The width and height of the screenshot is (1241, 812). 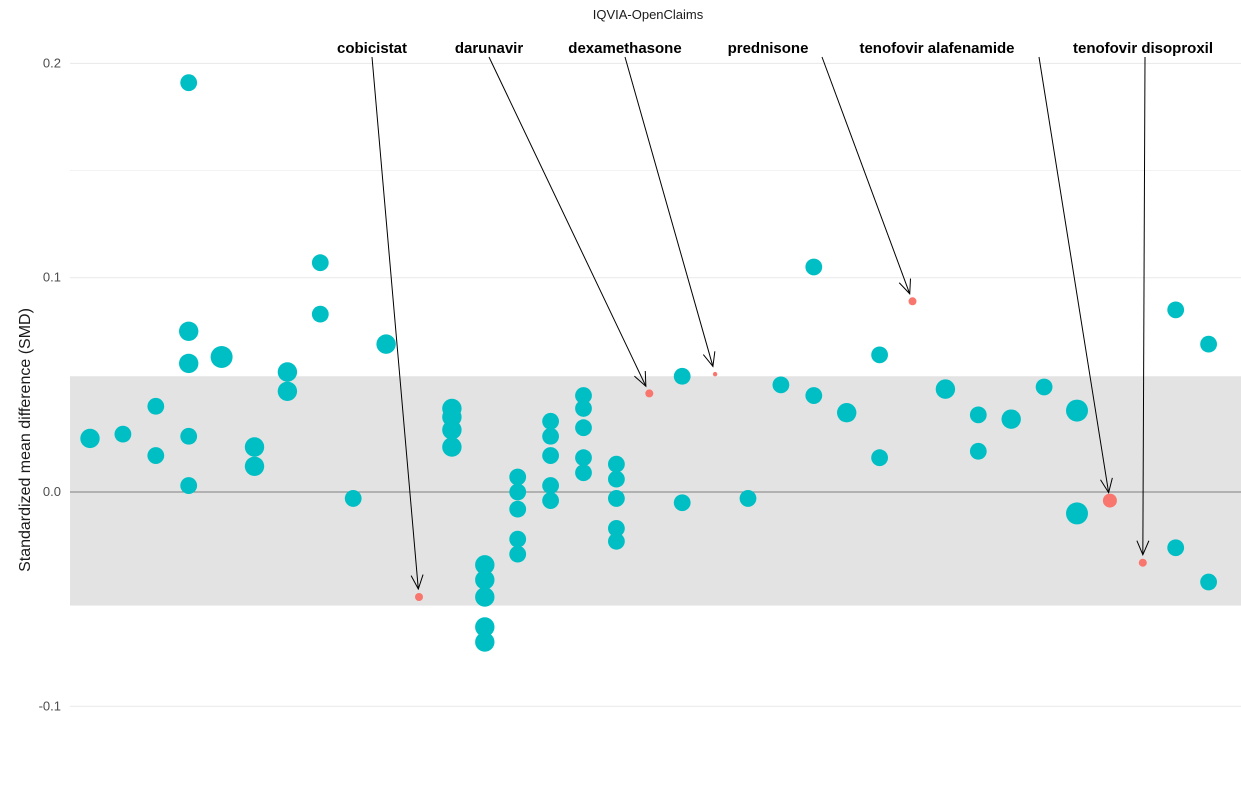 What do you see at coordinates (489, 48) in the screenshot?
I see `annotation-label: darunavir` at bounding box center [489, 48].